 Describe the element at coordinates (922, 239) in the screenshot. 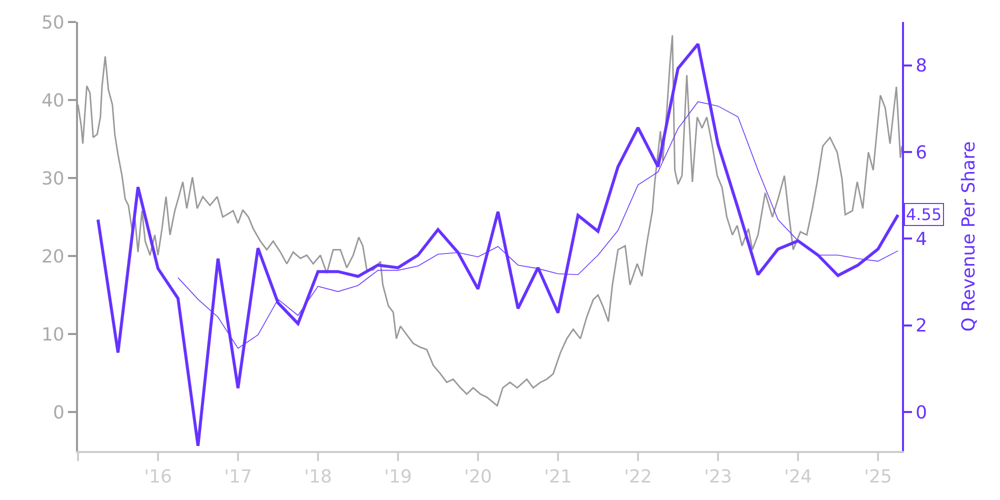

I see `y2-tick-label: 4` at that location.